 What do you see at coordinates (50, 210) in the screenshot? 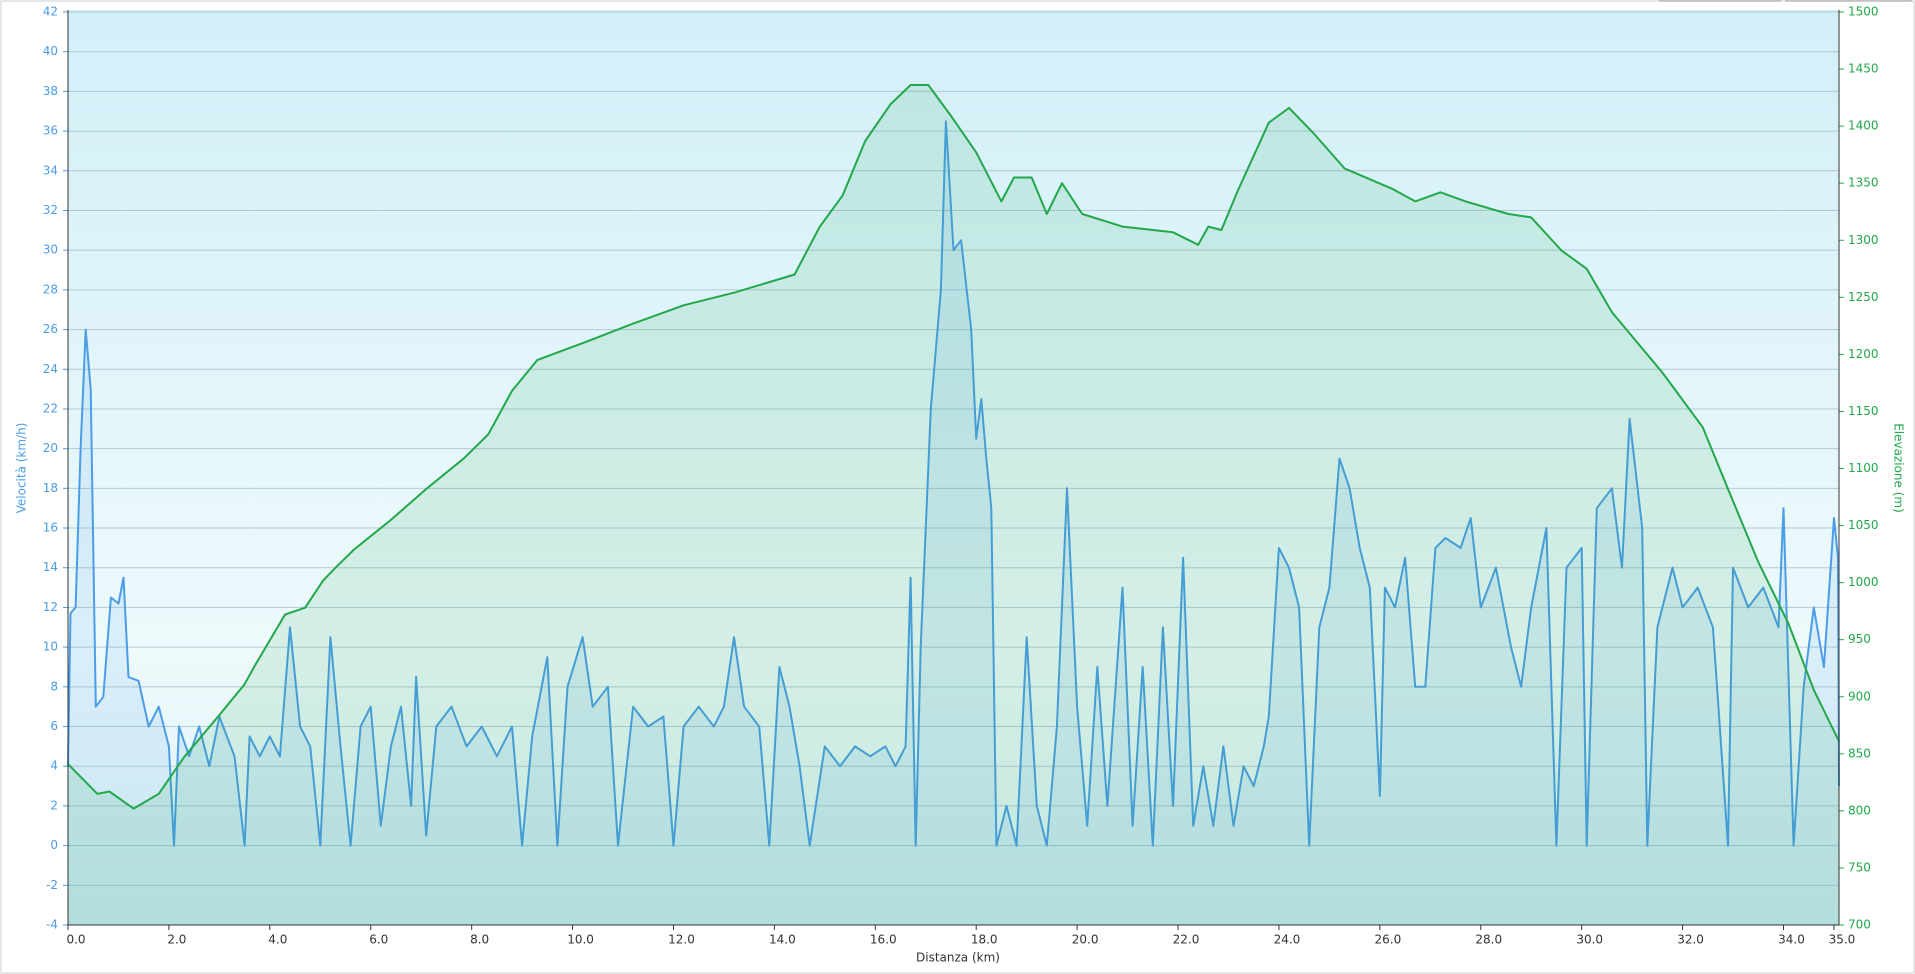
I see `y-tick-label: 32` at bounding box center [50, 210].